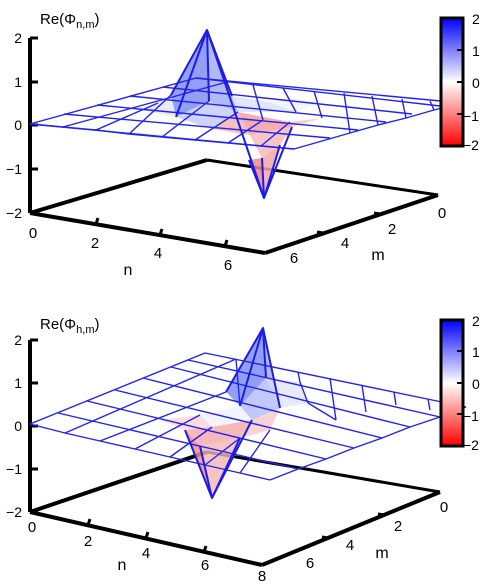 This screenshot has height=585, width=491. Describe the element at coordinates (459, 383) in the screenshot. I see `bottom-colorbar: 2 1 0 −1 −2` at that location.